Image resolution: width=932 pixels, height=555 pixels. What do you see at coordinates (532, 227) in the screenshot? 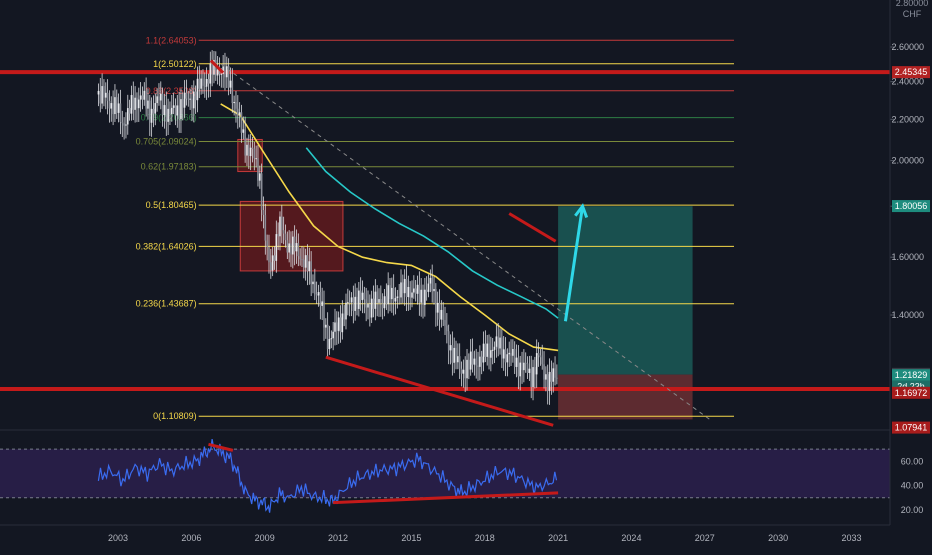
I see `trendline` at bounding box center [532, 227].